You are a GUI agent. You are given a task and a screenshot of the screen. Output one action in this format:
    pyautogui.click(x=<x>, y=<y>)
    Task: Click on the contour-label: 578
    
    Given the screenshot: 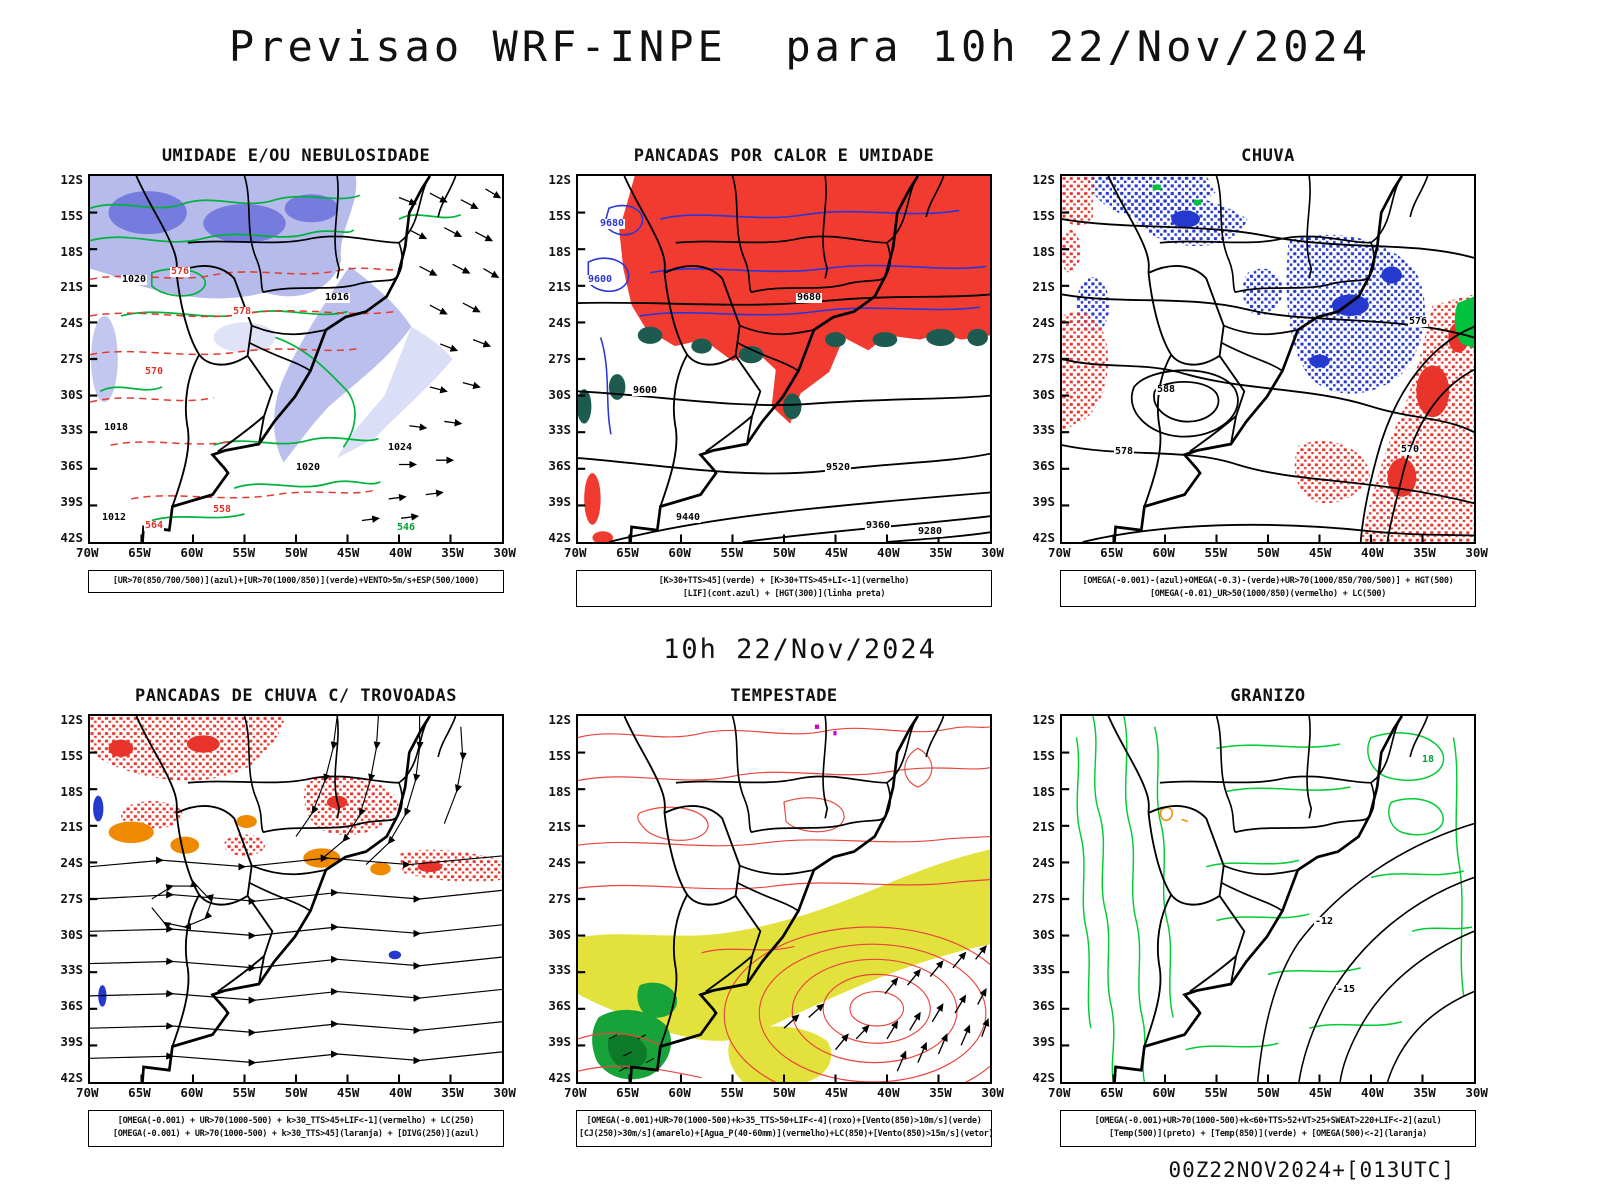 What is the action you would take?
    pyautogui.click(x=242, y=311)
    